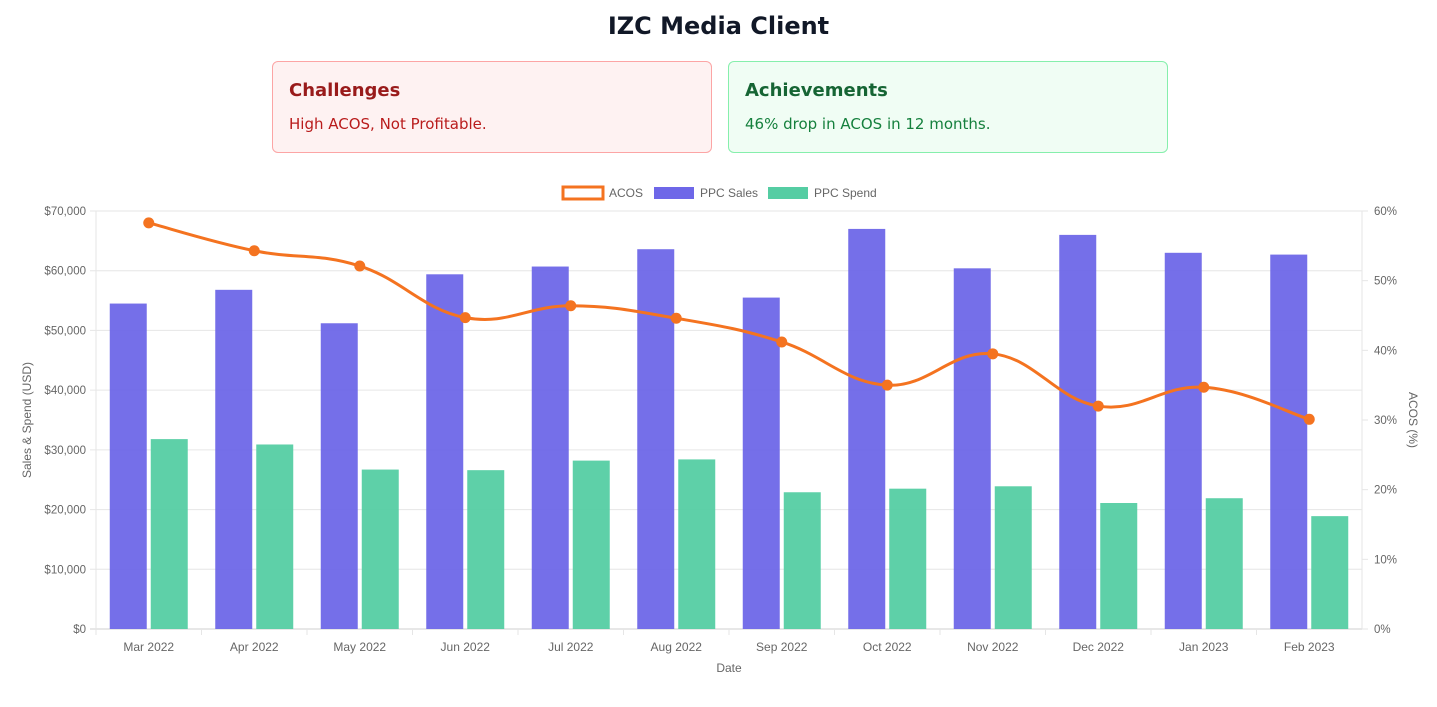 The height and width of the screenshot is (707, 1437). Describe the element at coordinates (466, 647) in the screenshot. I see `x-tick-label: Jun 2022` at that location.